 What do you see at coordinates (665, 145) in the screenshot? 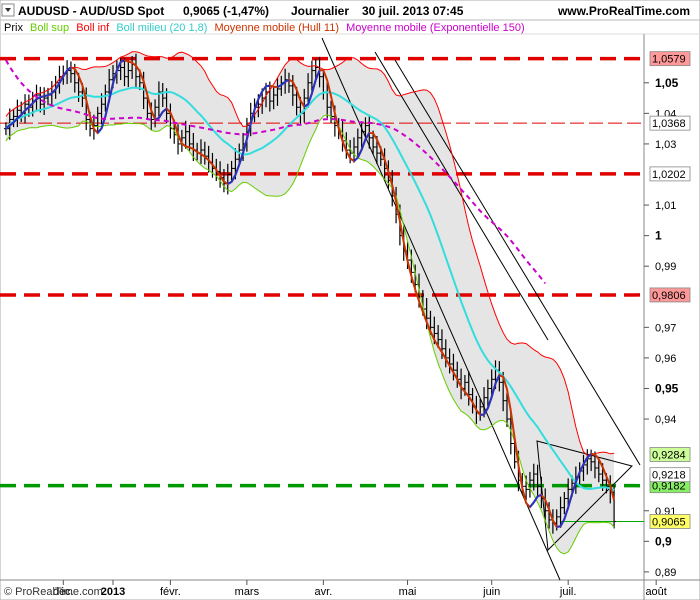
I see `y-tick-label: 1,03` at bounding box center [665, 145].